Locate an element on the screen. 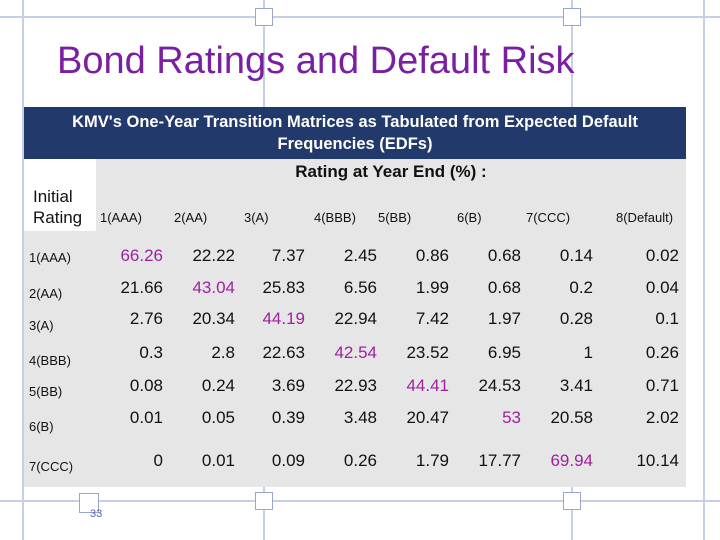 Image resolution: width=720 pixels, height=540 pixels. column-header: 3(A) is located at coordinates (256, 217).